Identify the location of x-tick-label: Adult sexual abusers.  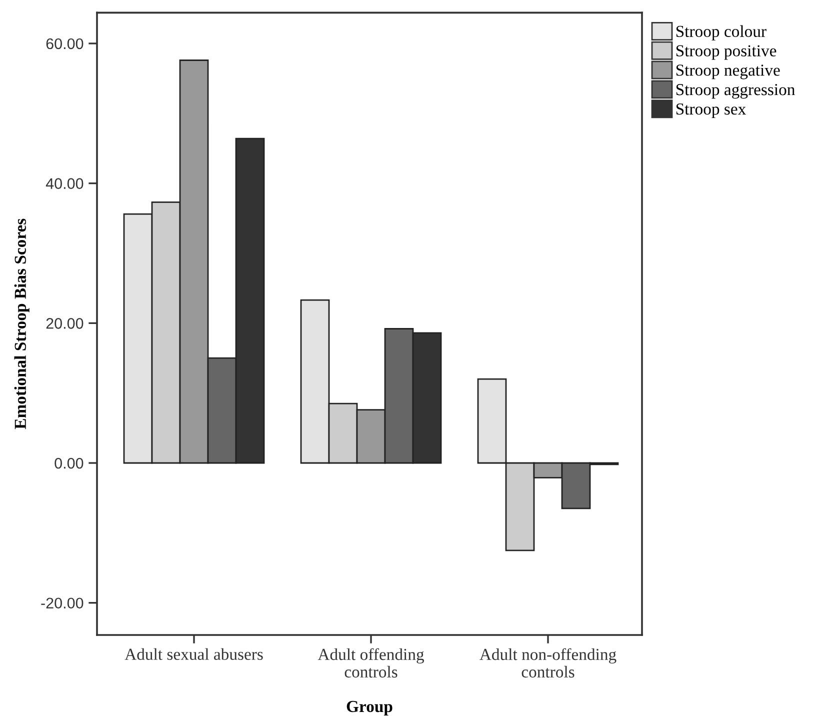
(193, 654).